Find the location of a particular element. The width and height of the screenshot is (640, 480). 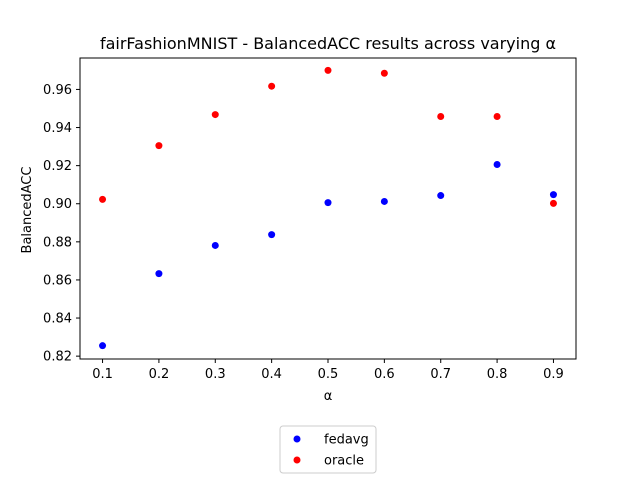

y-tick-label: 0.92 is located at coordinates (57, 166).